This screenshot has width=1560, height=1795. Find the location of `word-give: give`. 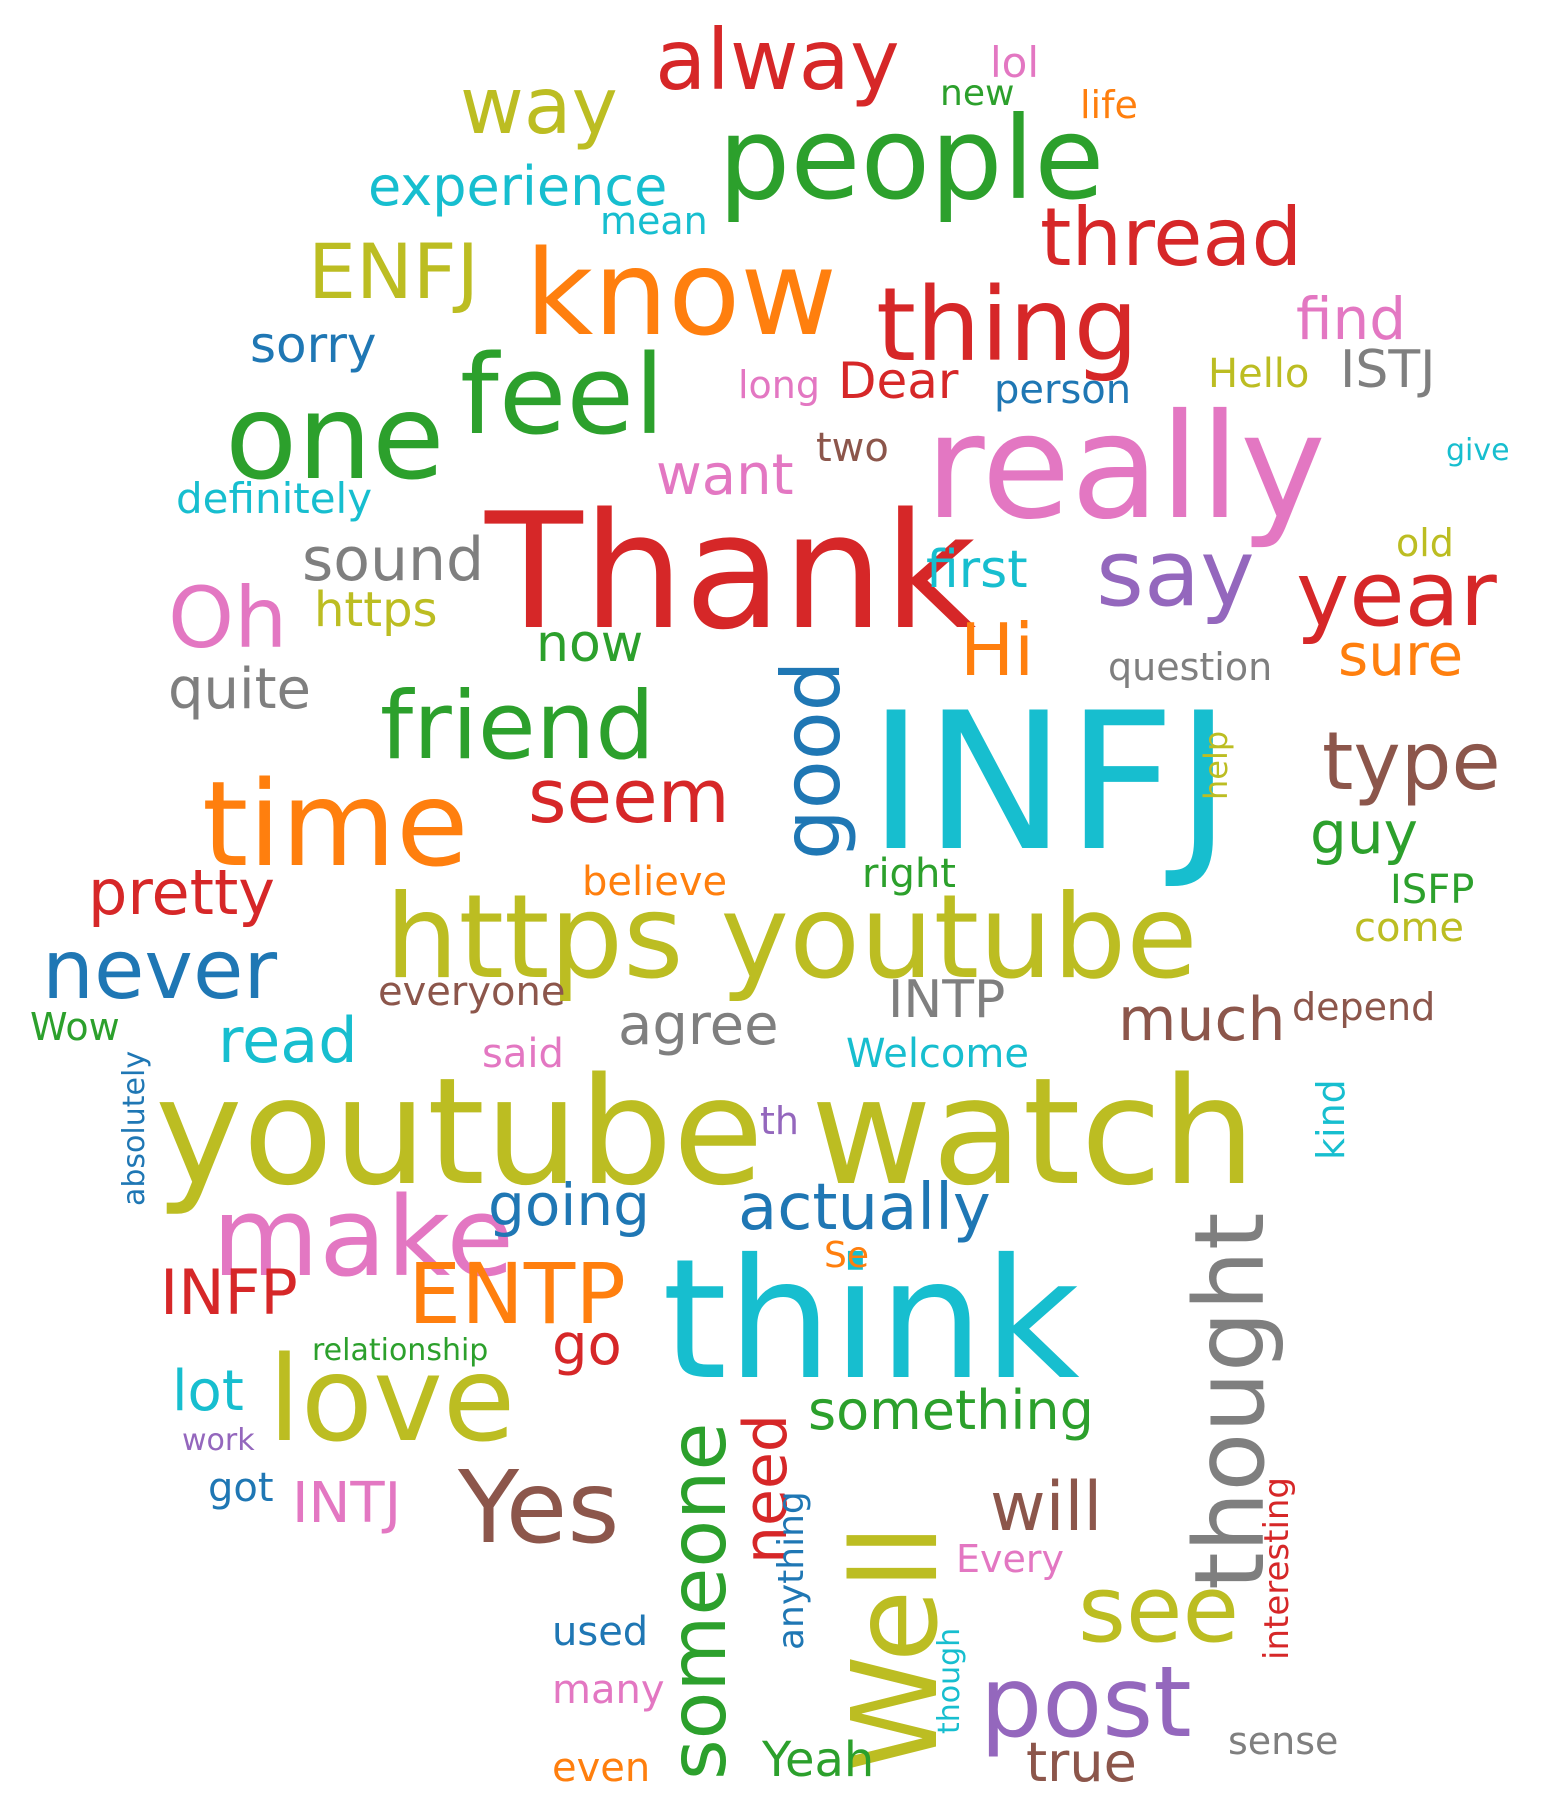

word-give: give is located at coordinates (1478, 450).